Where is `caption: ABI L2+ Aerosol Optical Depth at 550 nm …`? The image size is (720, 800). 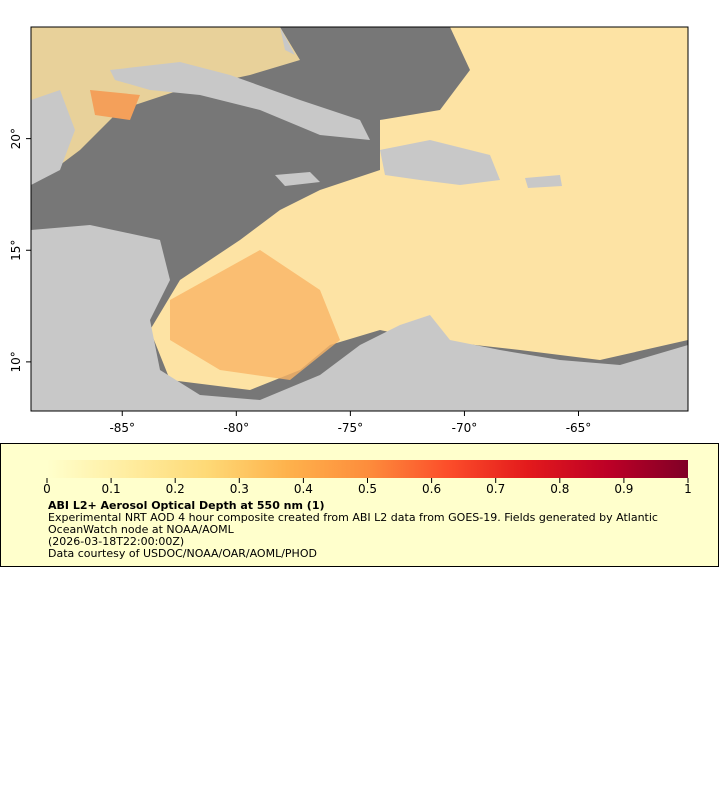 caption: ABI L2+ Aerosol Optical Depth at 550 nm … is located at coordinates (368, 530).